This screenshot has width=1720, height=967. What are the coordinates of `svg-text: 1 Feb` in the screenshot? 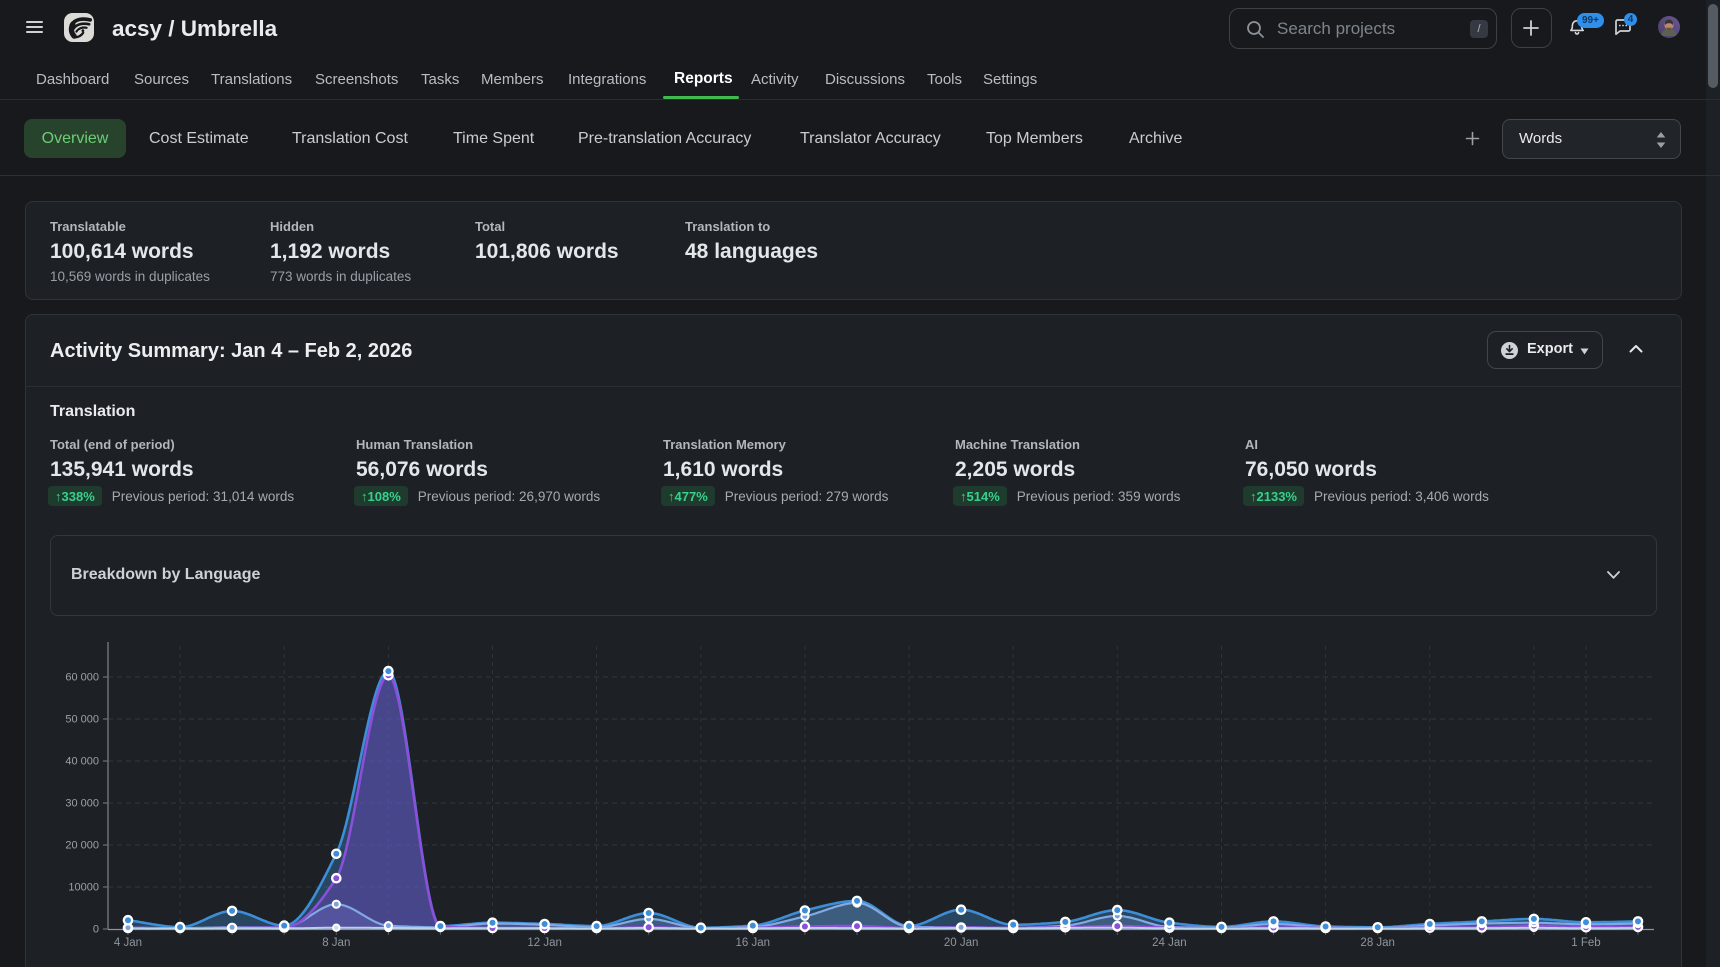 It's located at (1585, 943).